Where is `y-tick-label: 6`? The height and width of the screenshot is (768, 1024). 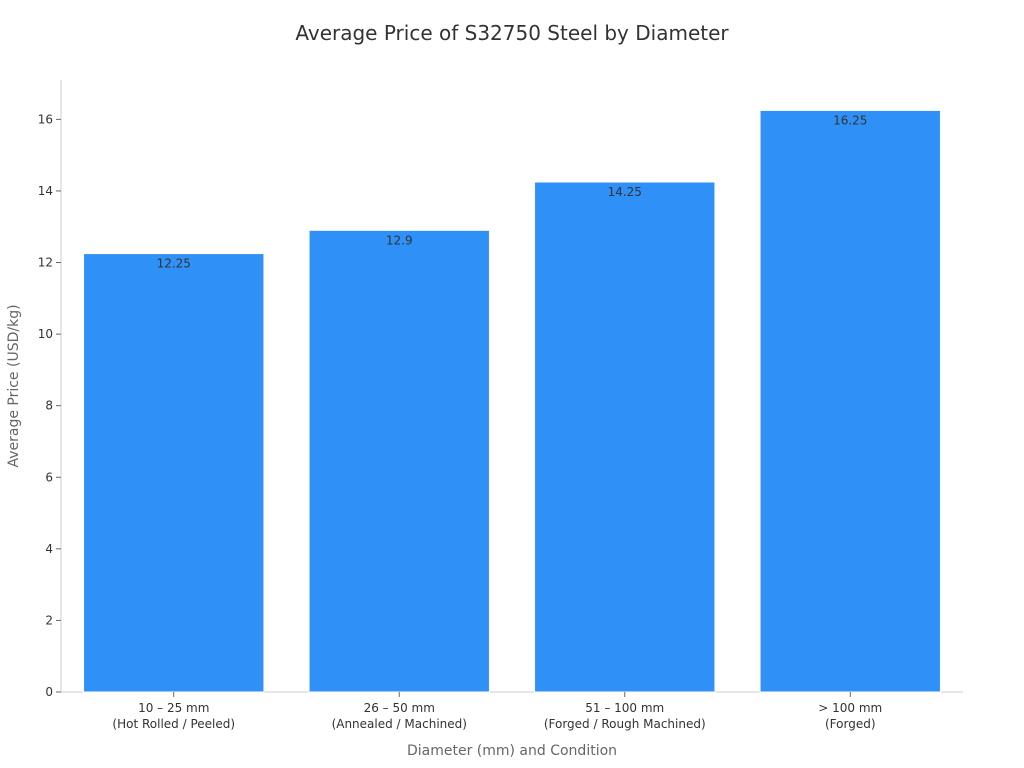 y-tick-label: 6 is located at coordinates (49, 477).